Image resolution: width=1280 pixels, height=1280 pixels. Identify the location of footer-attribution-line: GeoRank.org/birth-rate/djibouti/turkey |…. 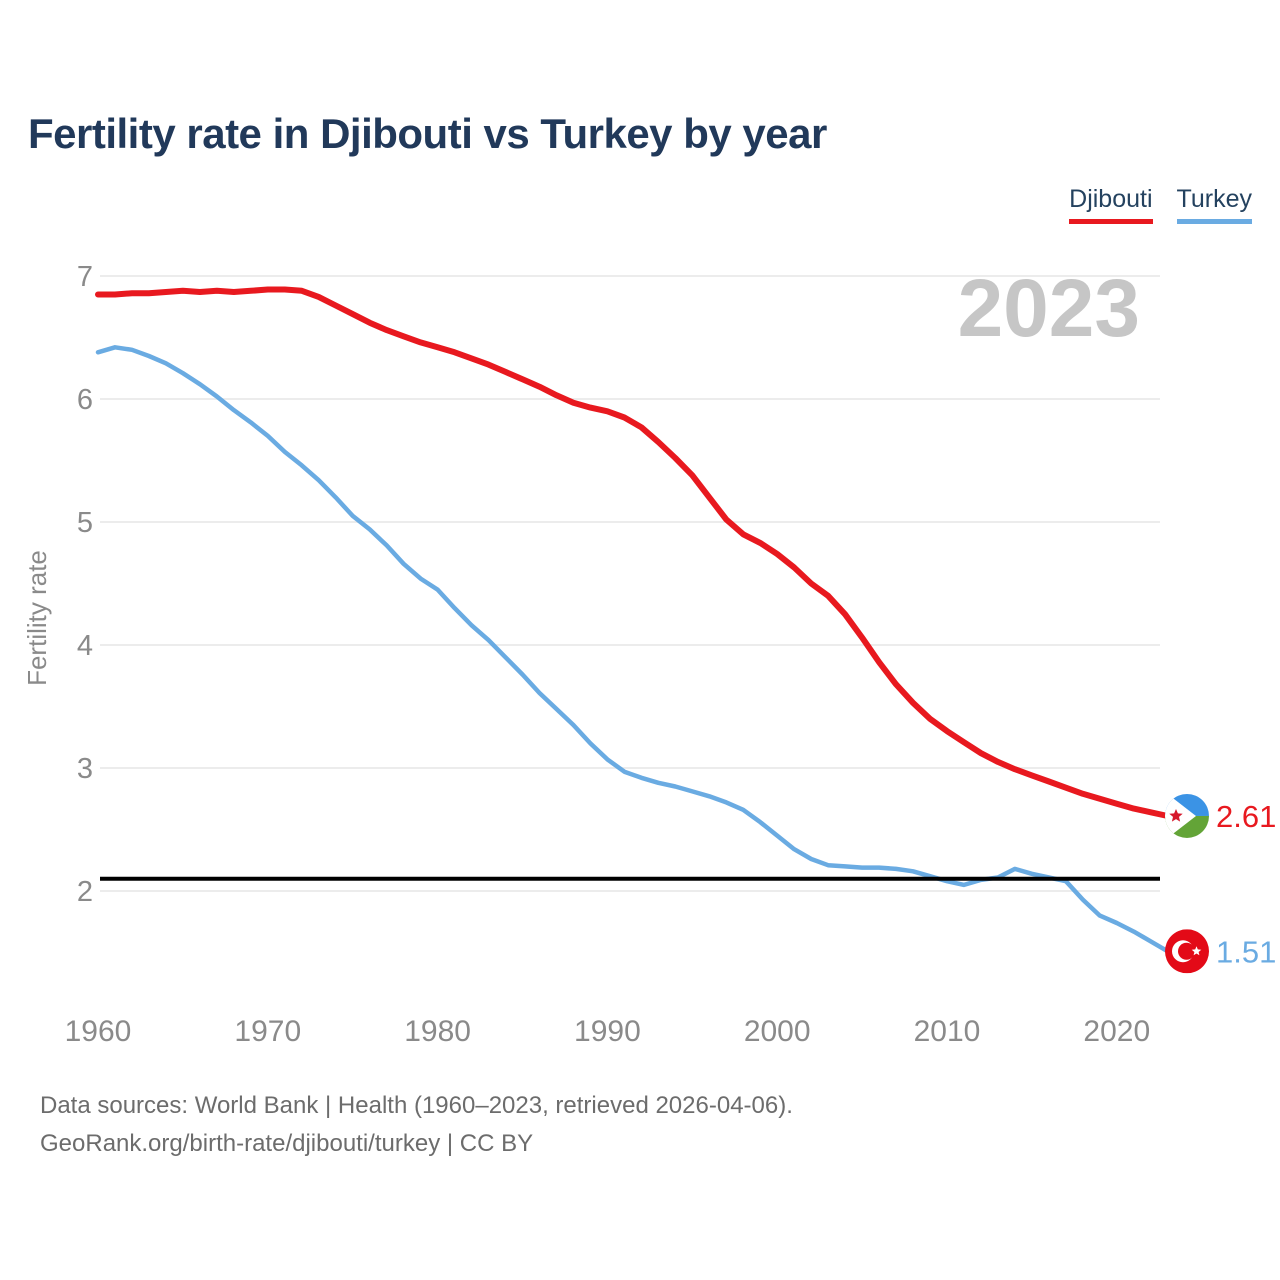
(287, 1143).